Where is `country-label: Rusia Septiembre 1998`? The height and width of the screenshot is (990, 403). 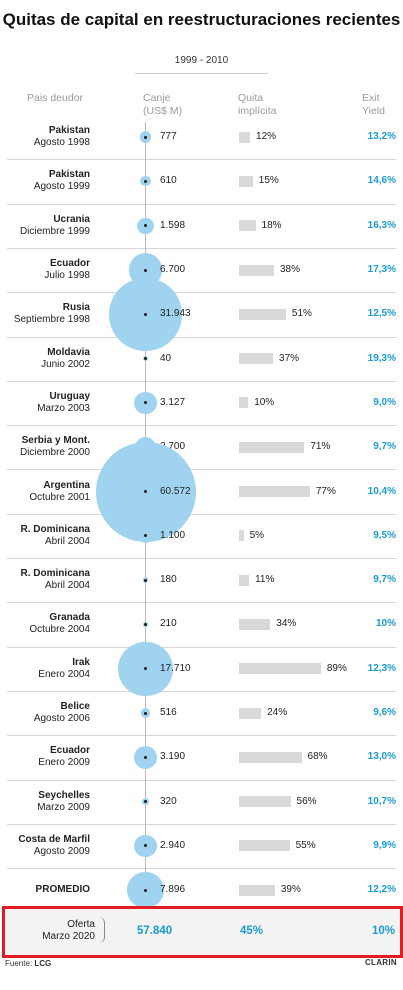 country-label: Rusia Septiembre 1998 is located at coordinates (45, 314).